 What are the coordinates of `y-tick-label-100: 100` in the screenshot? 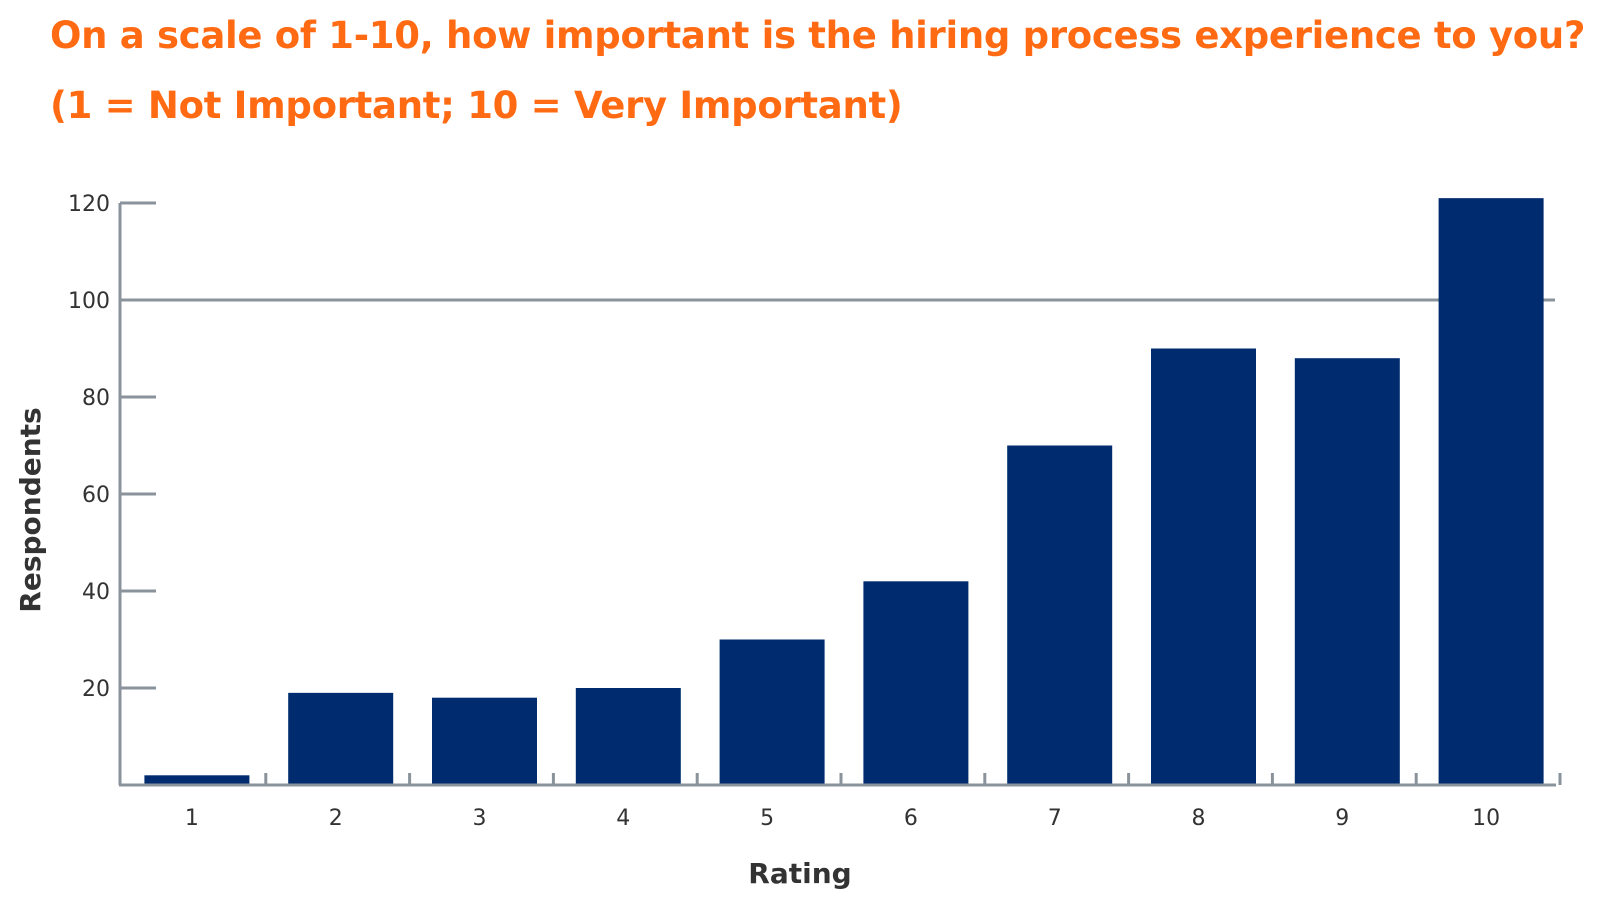 It's located at (89, 301).